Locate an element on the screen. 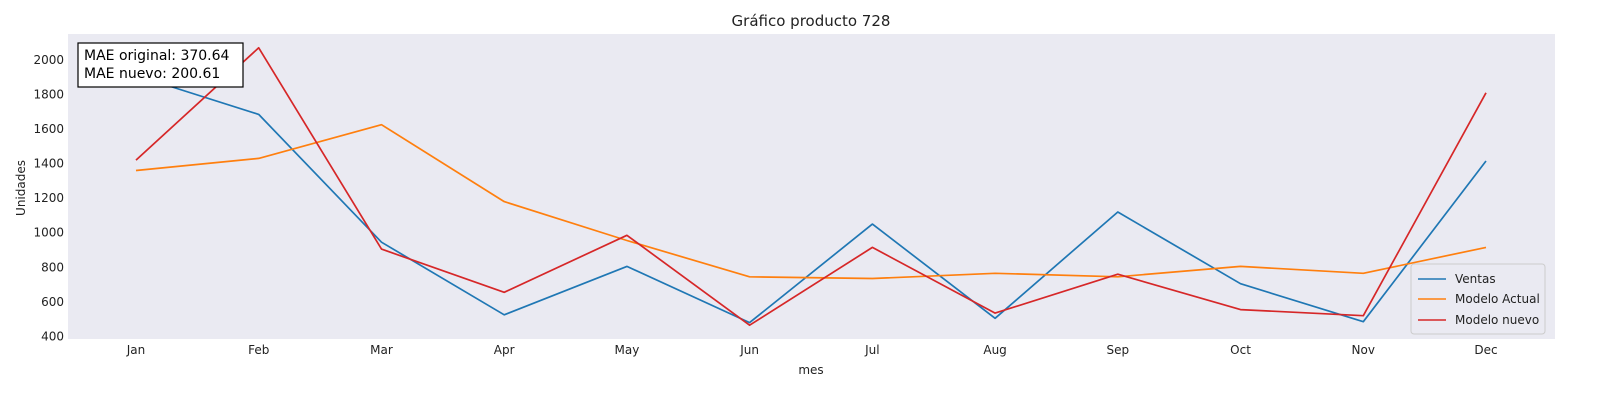  x-tick-label: Aug is located at coordinates (994, 350).